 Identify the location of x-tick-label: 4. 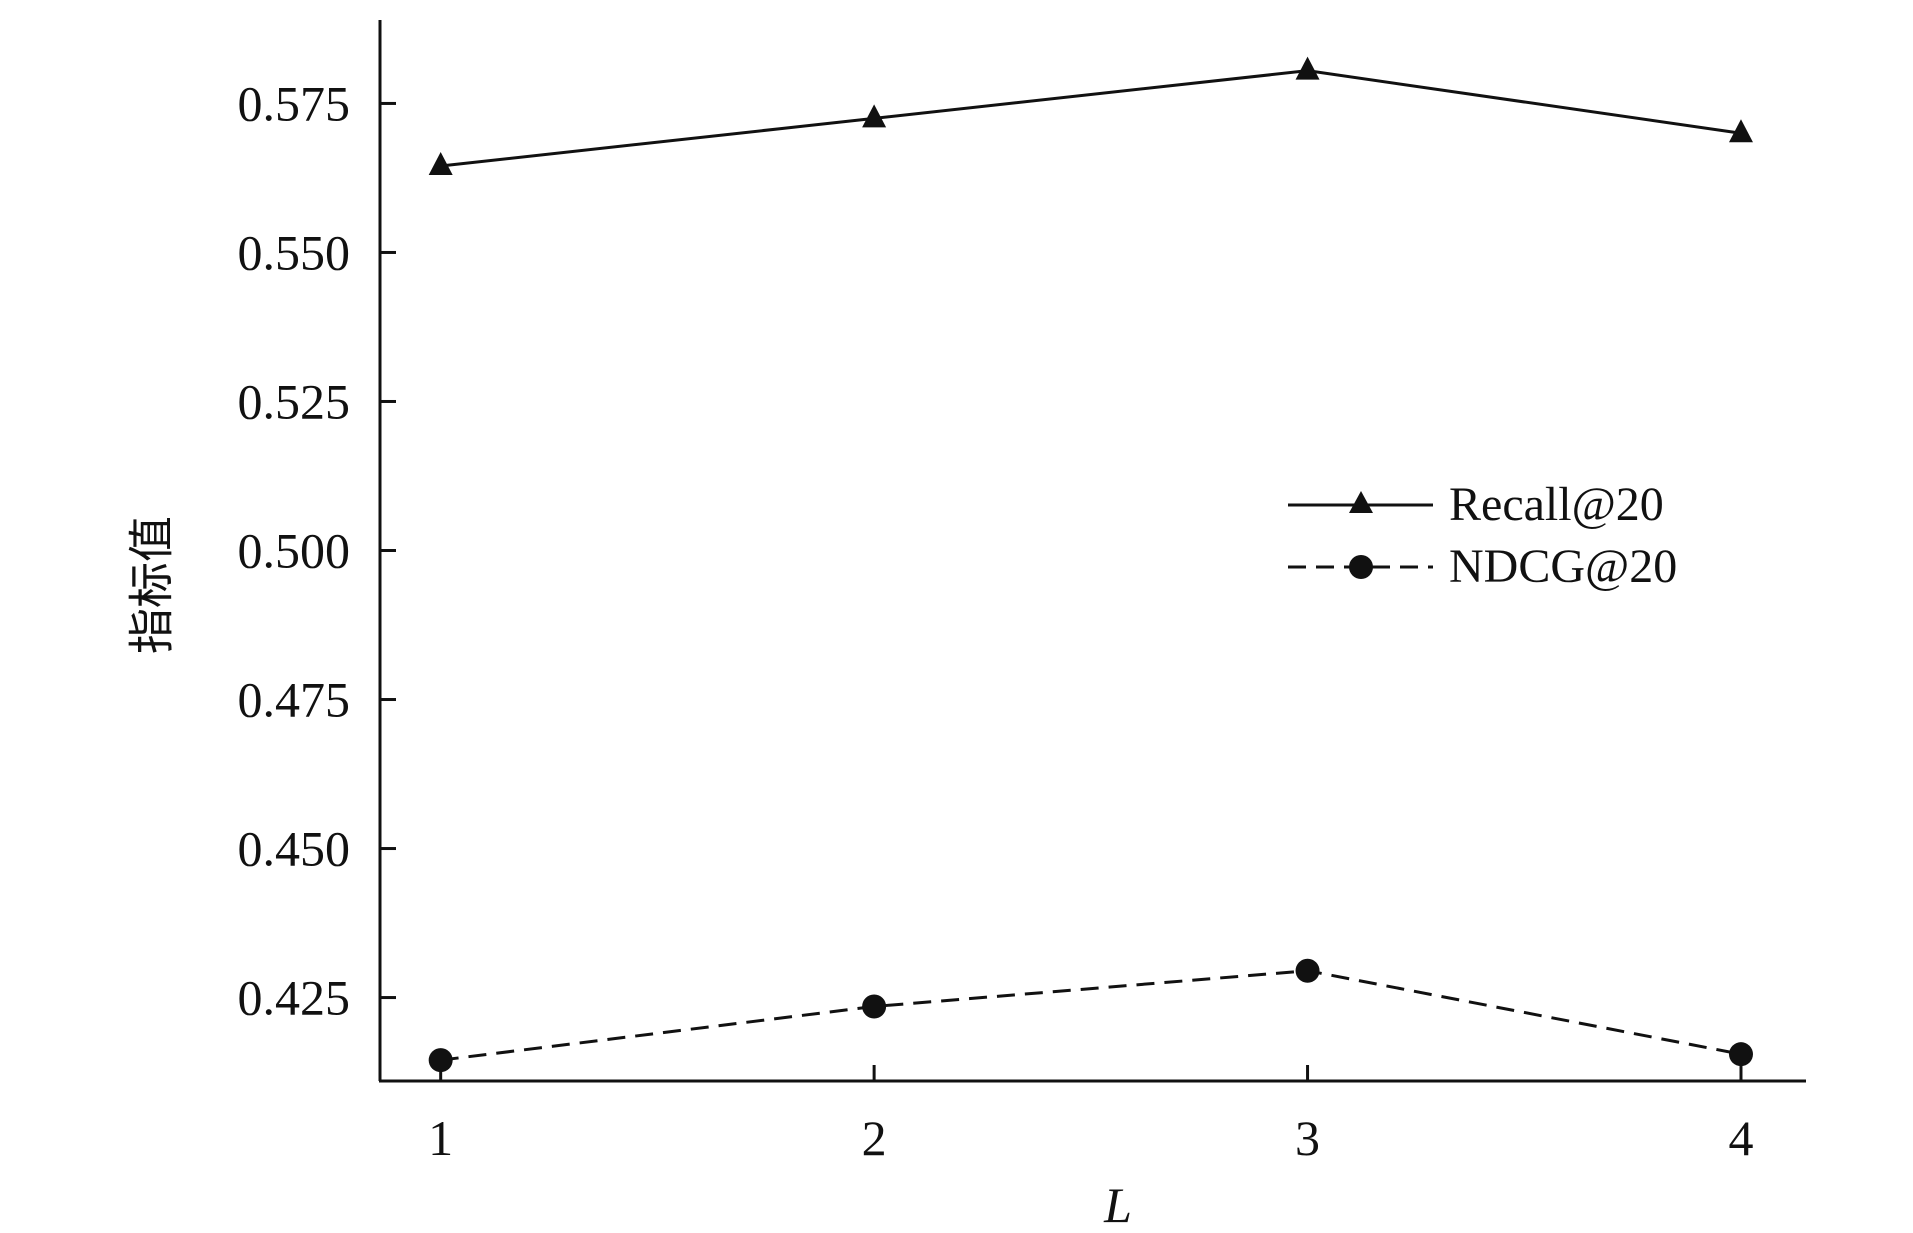
(1740, 1138).